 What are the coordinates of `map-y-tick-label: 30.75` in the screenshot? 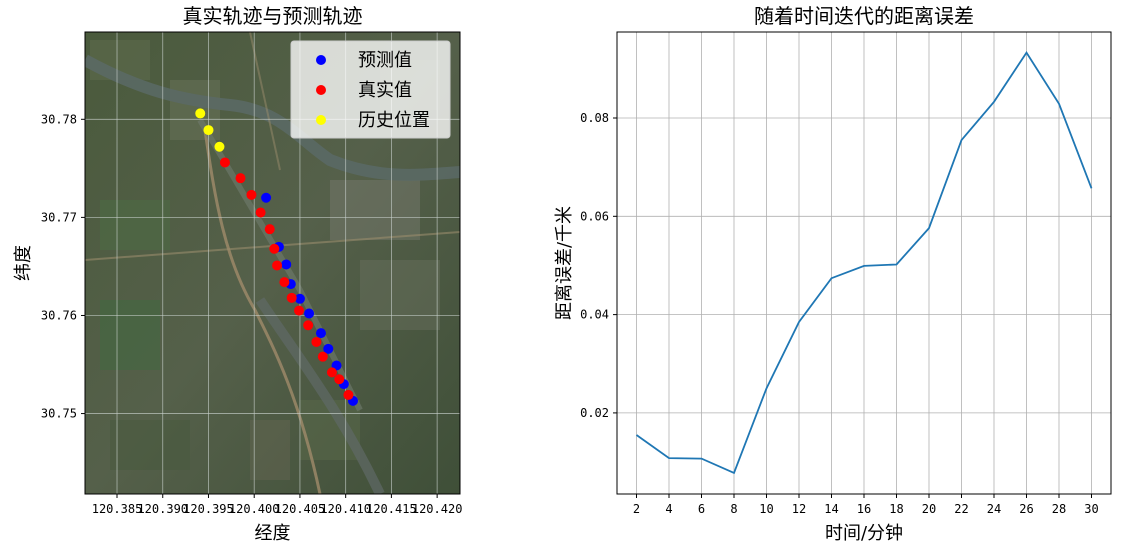 It's located at (59, 414).